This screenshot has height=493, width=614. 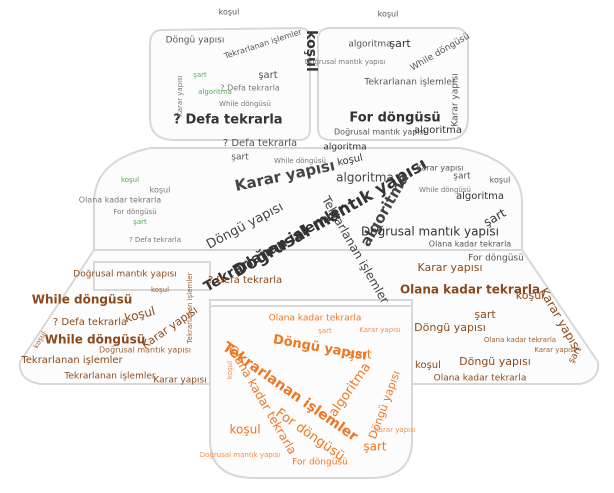 I want to click on bottom-pedestal-shape, so click(x=311, y=392).